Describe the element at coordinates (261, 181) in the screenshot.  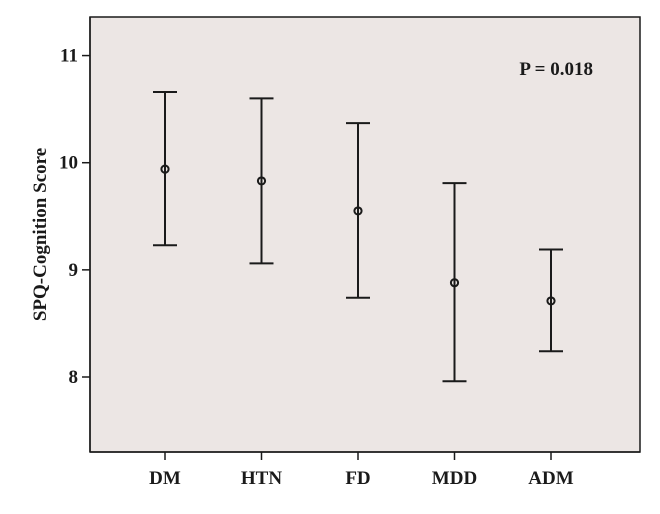
I see `mean-point-htn` at that location.